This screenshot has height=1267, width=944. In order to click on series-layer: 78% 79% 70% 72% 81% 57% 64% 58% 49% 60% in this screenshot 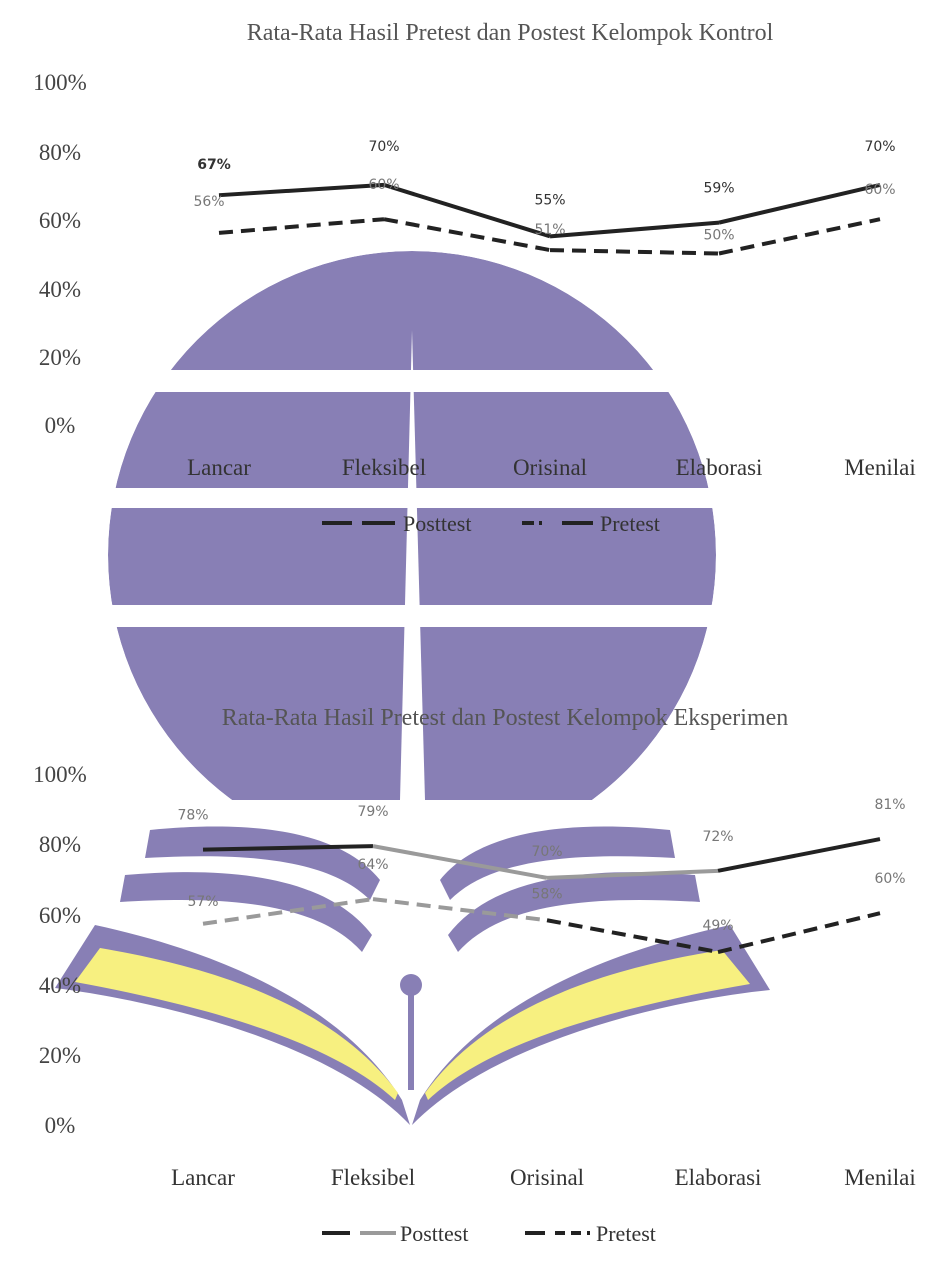, I will do `click(541, 875)`.